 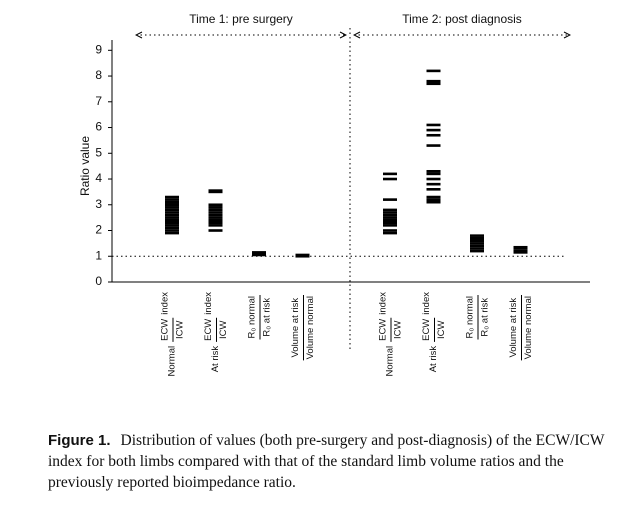 What do you see at coordinates (98, 178) in the screenshot?
I see `y-tick-label: 4` at bounding box center [98, 178].